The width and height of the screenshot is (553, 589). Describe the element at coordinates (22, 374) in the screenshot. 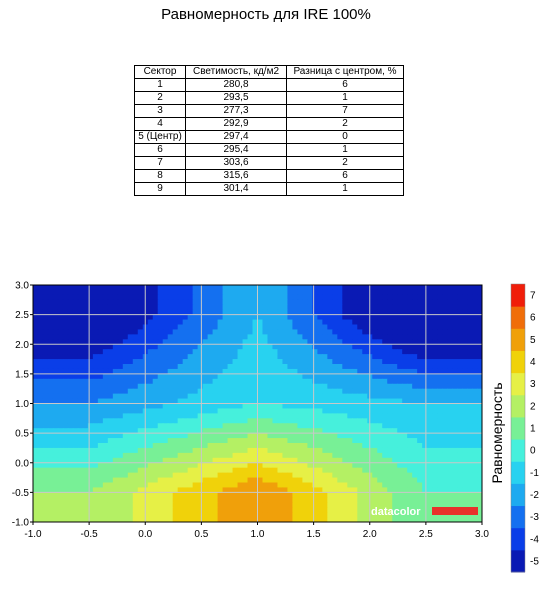

I see `y-tick-label: 1.5` at that location.